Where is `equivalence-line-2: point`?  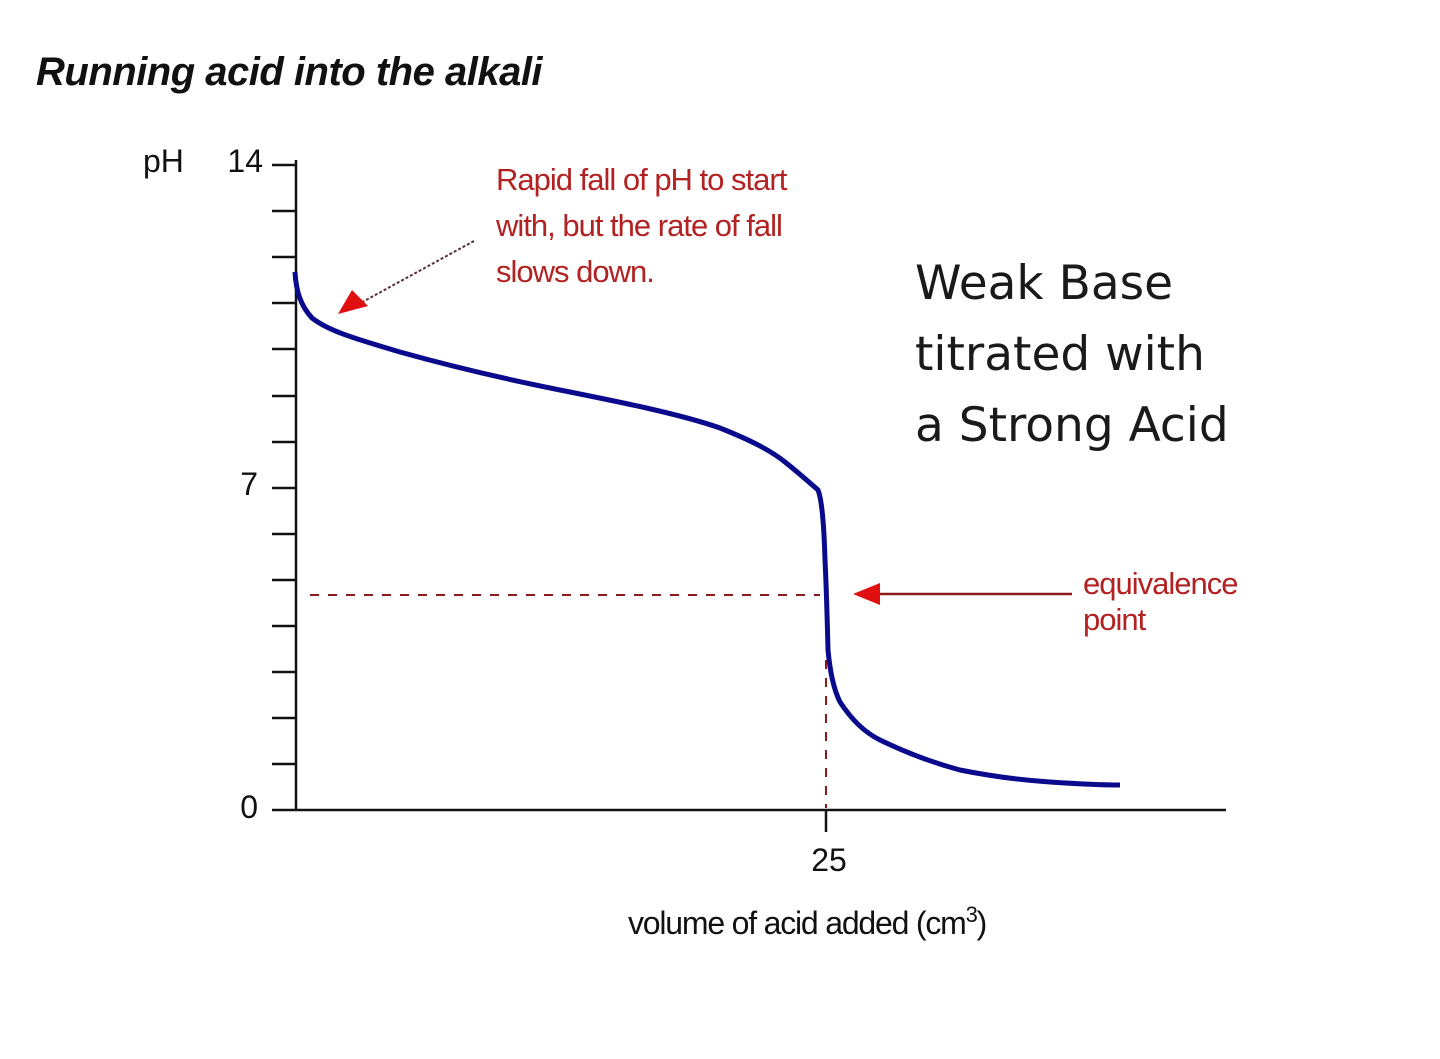
equivalence-line-2: point is located at coordinates (1114, 619).